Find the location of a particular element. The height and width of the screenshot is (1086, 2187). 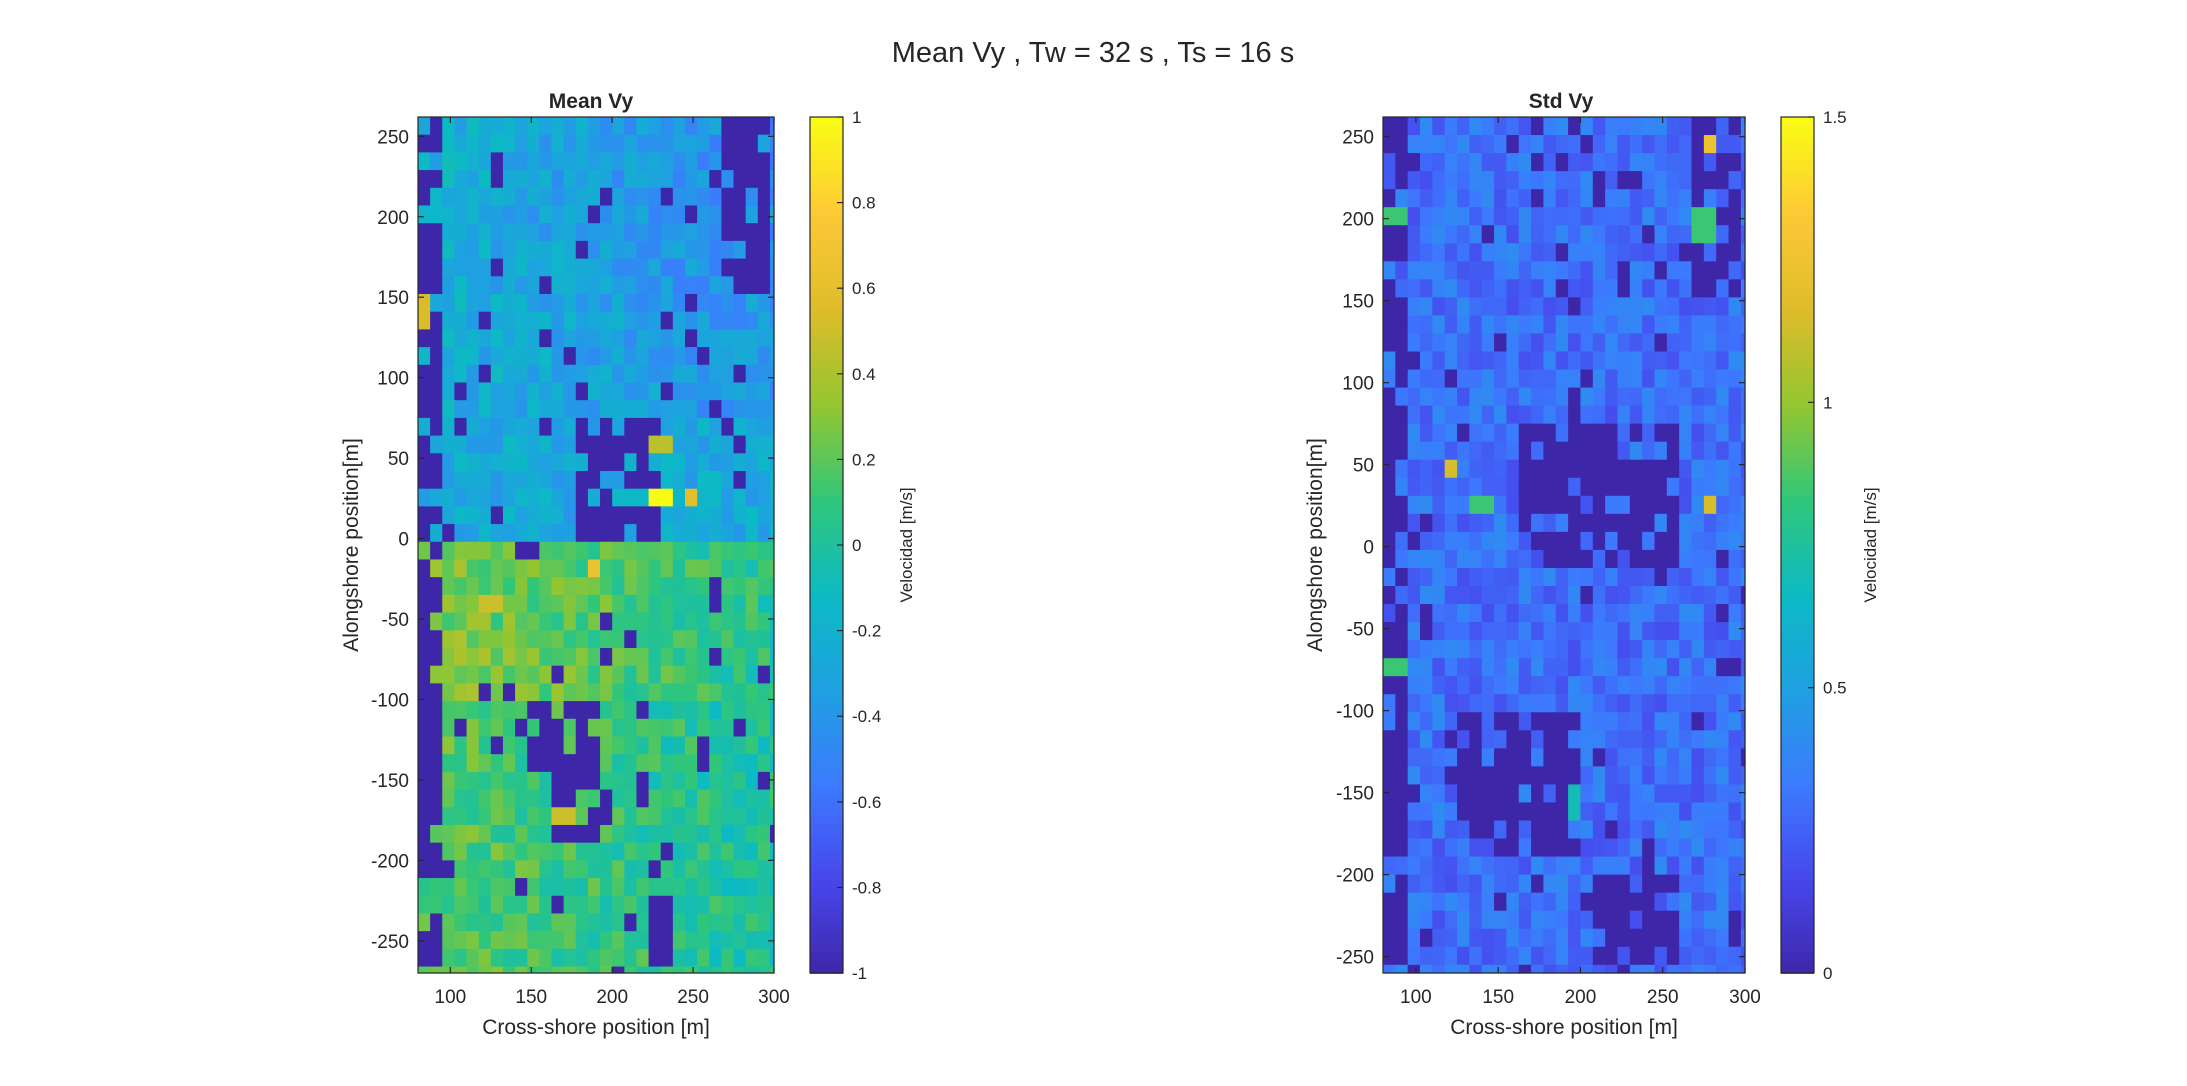

y-tick-label: 0 is located at coordinates (403, 540).